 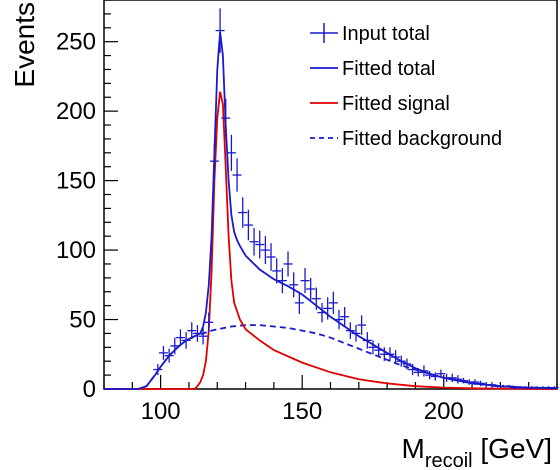 I want to click on x-tick-label: 200, so click(x=444, y=411).